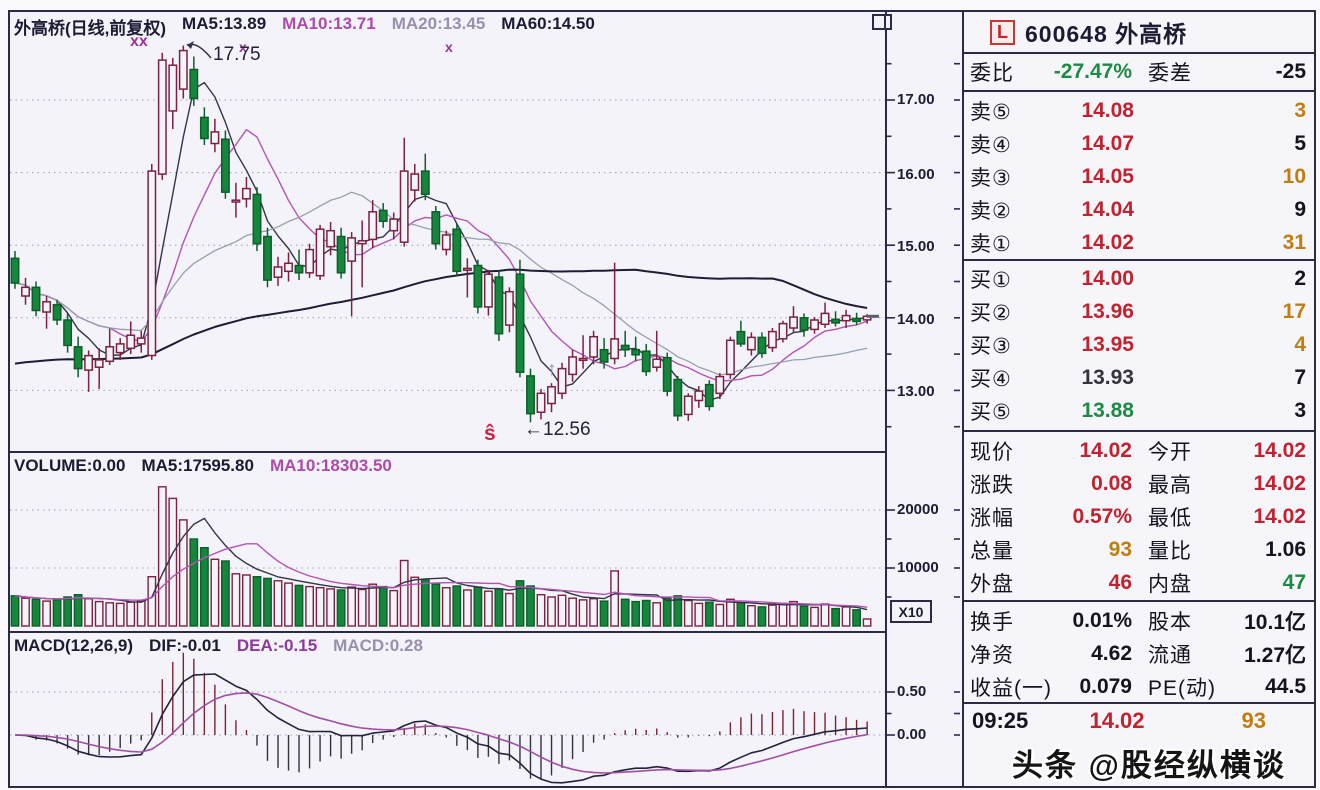 The width and height of the screenshot is (1320, 790). I want to click on stat-label: 涨幅, so click(992, 518).